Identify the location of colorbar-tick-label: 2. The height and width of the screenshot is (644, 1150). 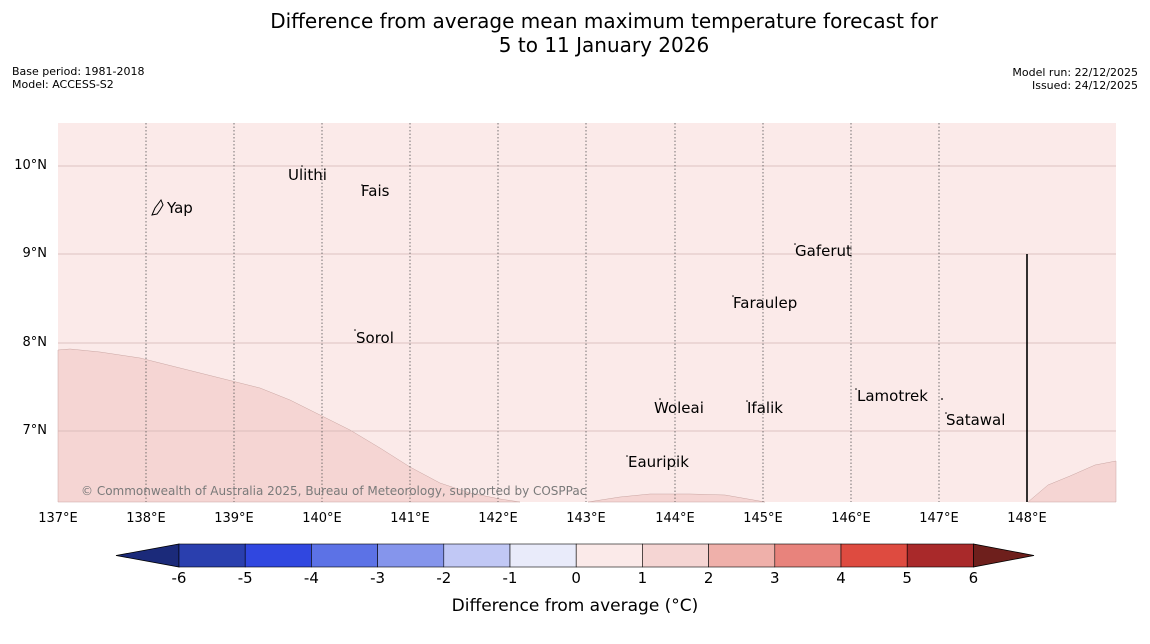
(708, 578).